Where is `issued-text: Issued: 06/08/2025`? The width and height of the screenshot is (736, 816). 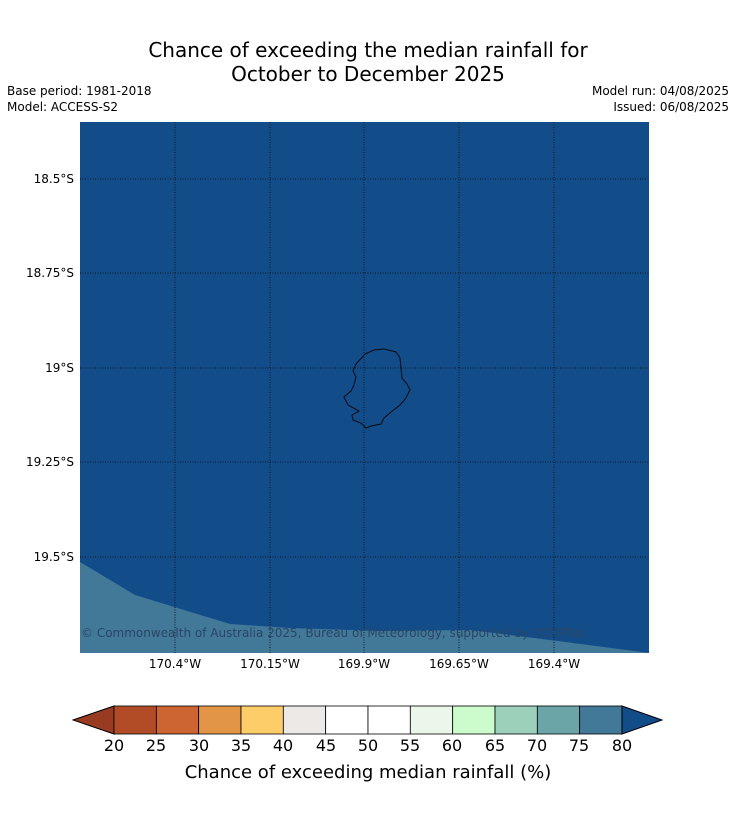
issued-text: Issued: 06/08/2025 is located at coordinates (671, 107).